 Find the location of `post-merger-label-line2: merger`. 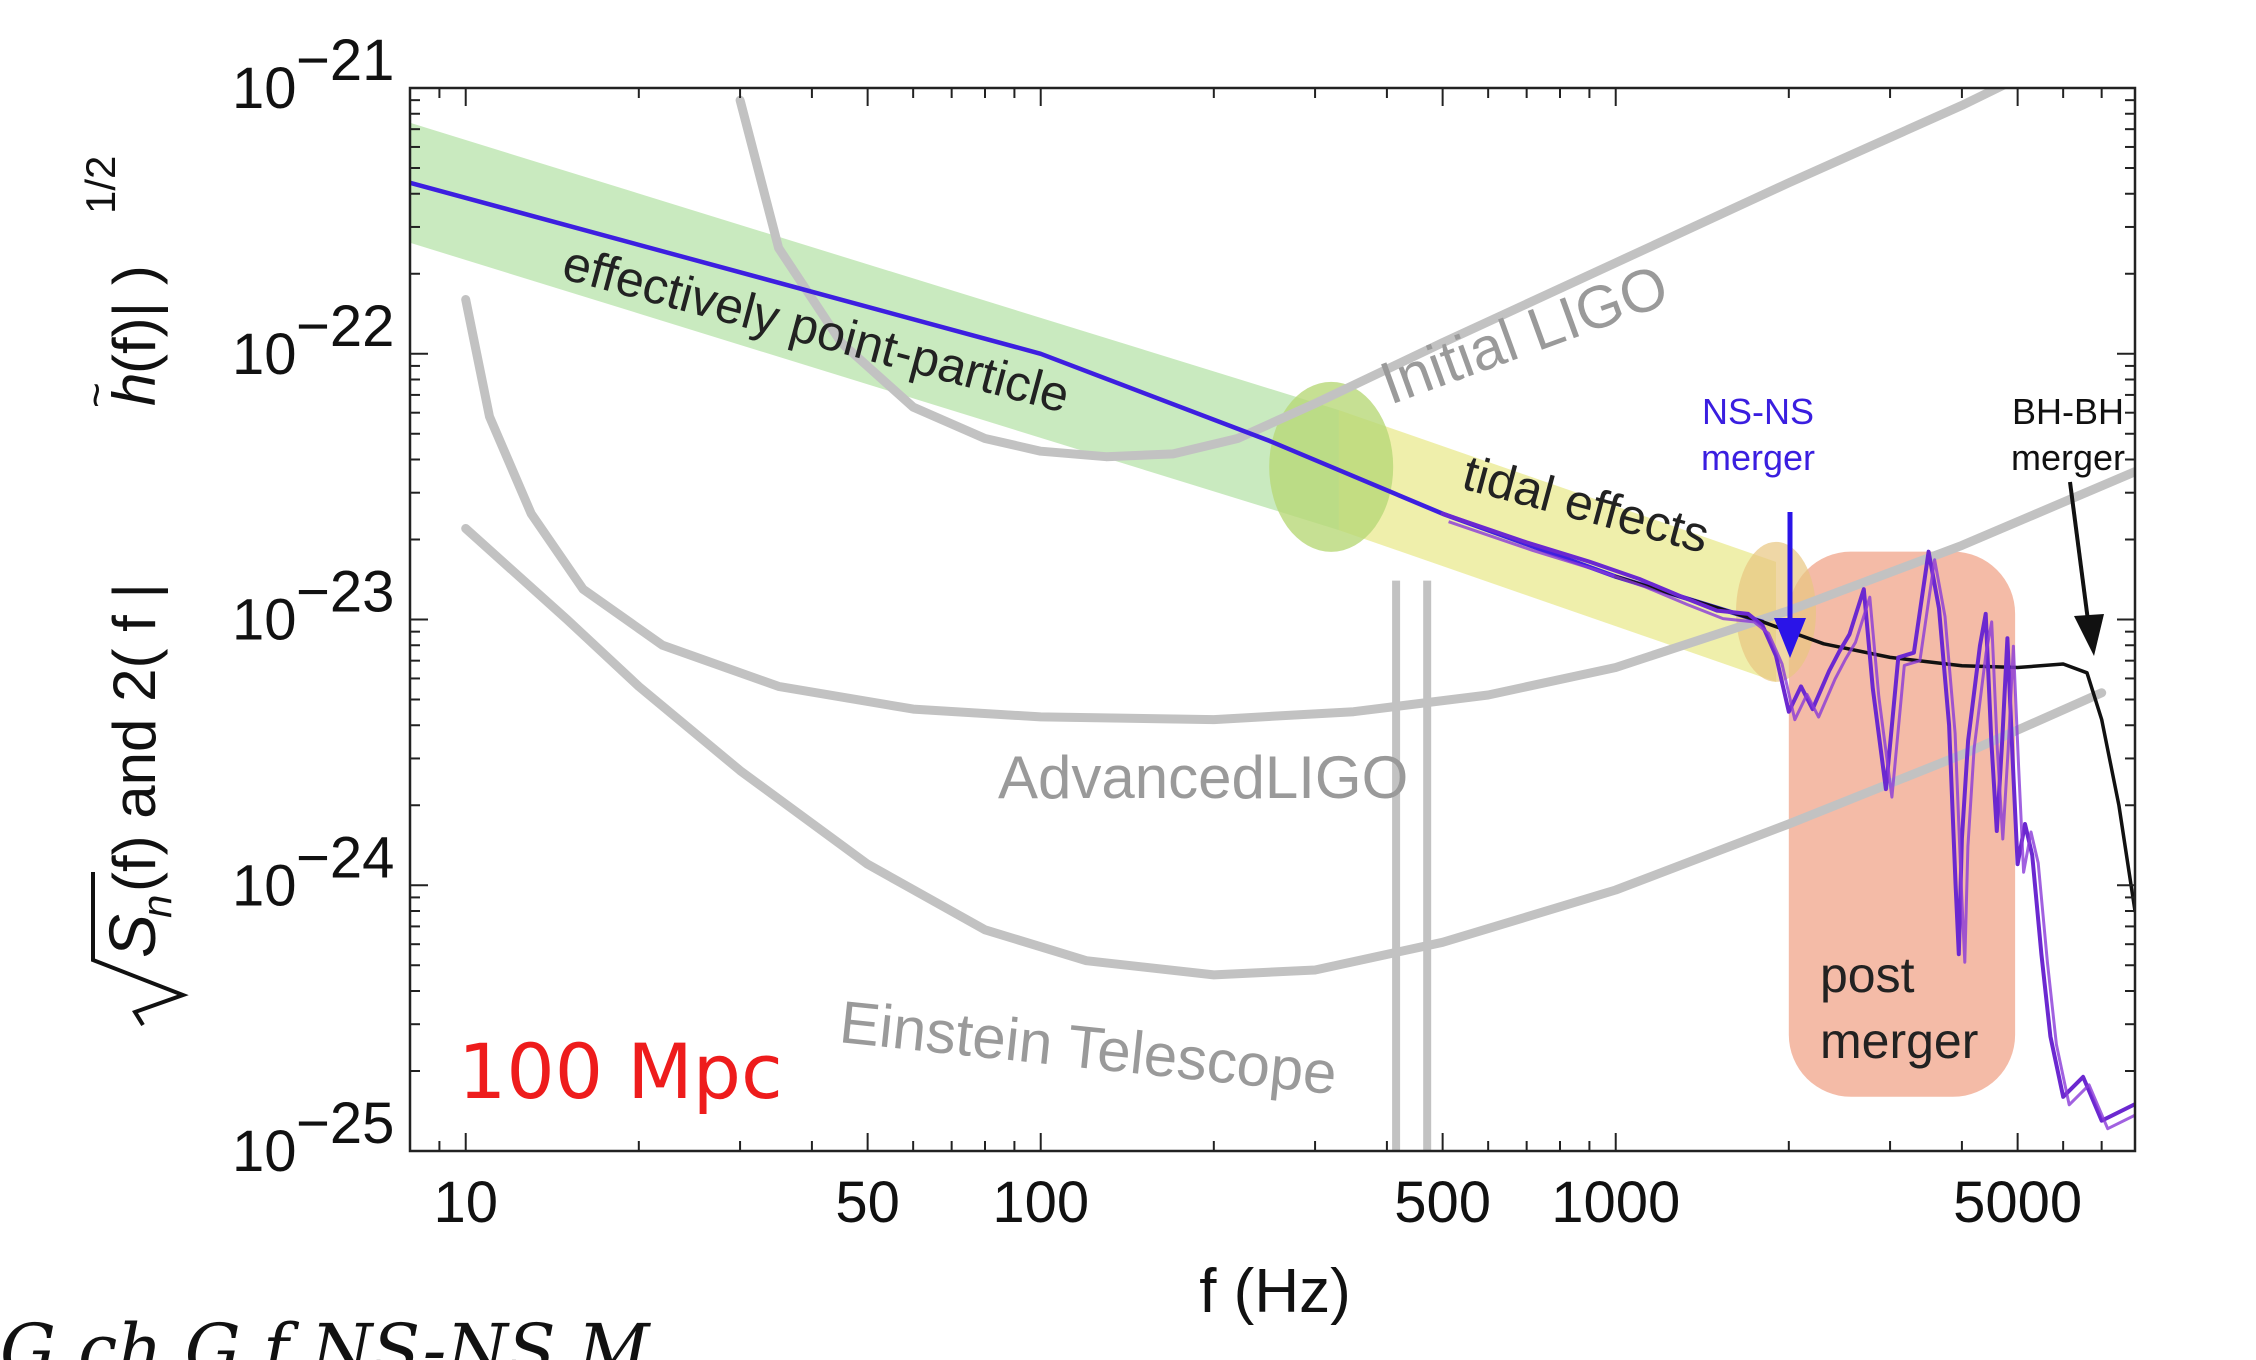

post-merger-label-line2: merger is located at coordinates (1899, 1041).